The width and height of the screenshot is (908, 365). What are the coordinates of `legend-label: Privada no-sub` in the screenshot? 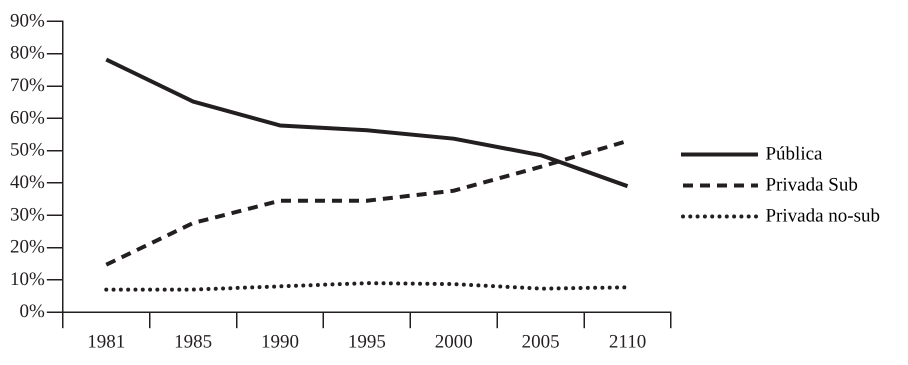 It's located at (822, 215).